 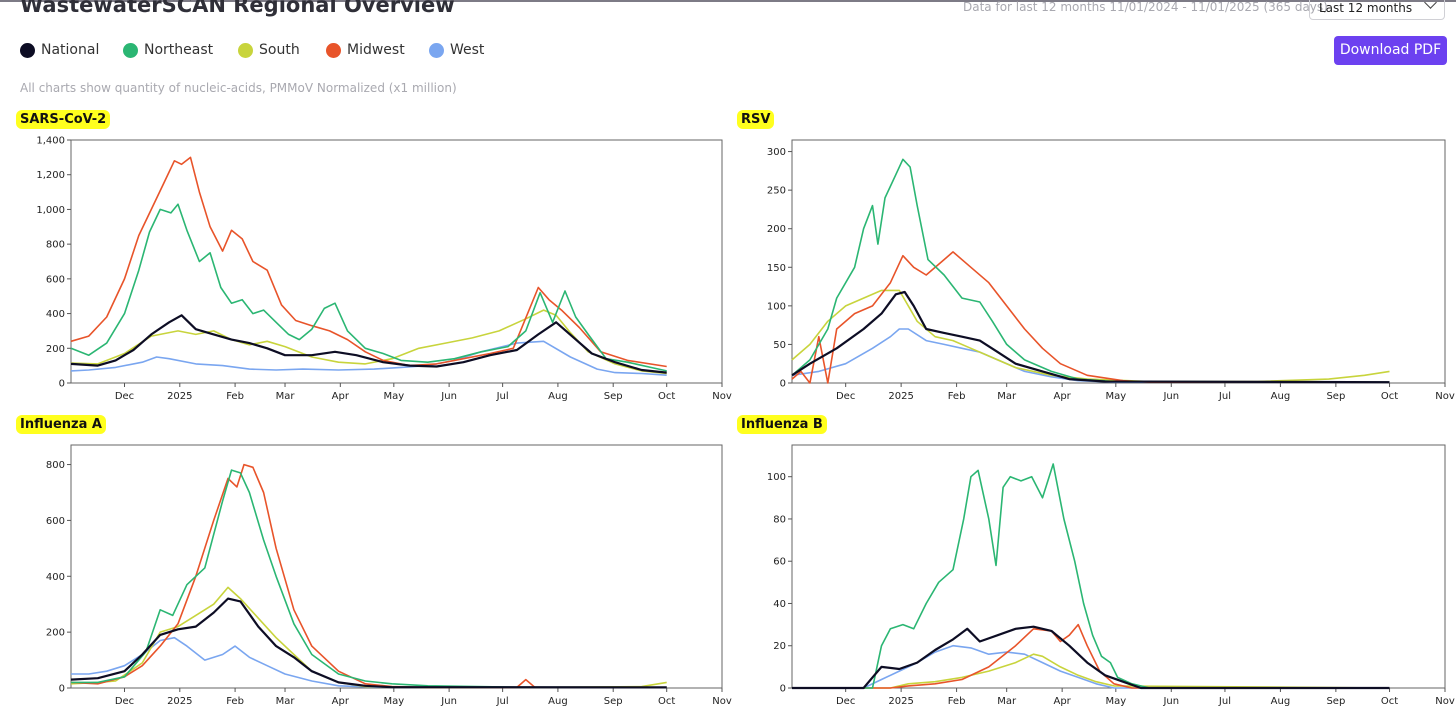 I want to click on chart-title-rsv: RSV, so click(x=756, y=119).